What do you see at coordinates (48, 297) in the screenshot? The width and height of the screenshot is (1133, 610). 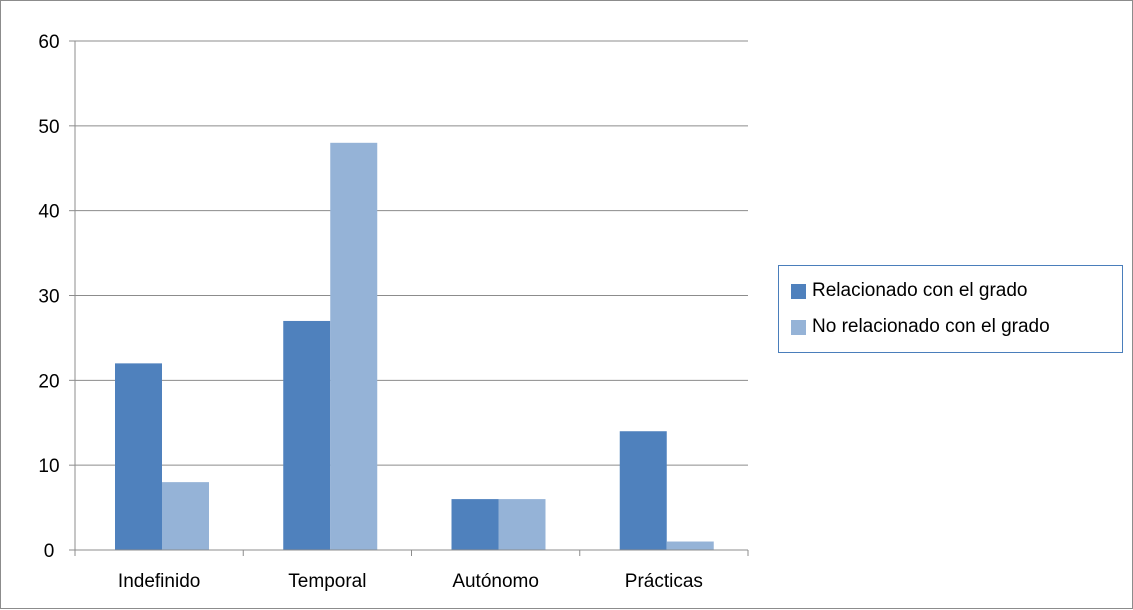 I see `y-tick-label: 30` at bounding box center [48, 297].